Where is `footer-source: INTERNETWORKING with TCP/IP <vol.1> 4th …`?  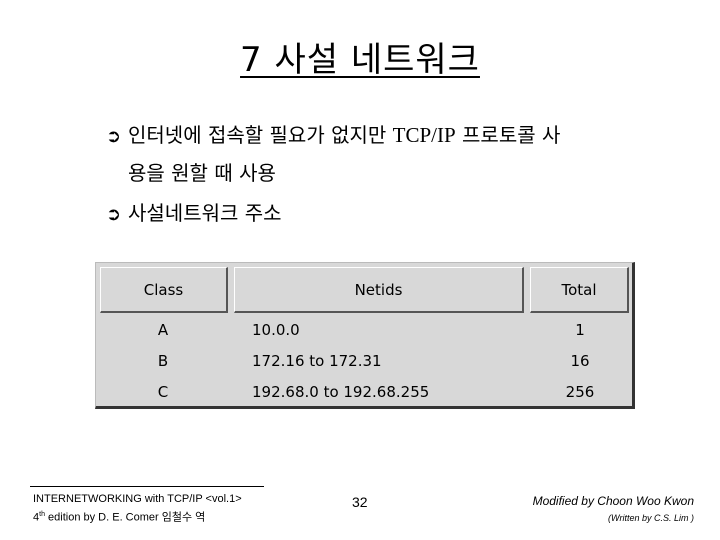 footer-source: INTERNETWORKING with TCP/IP <vol.1> 4th … is located at coordinates (137, 509).